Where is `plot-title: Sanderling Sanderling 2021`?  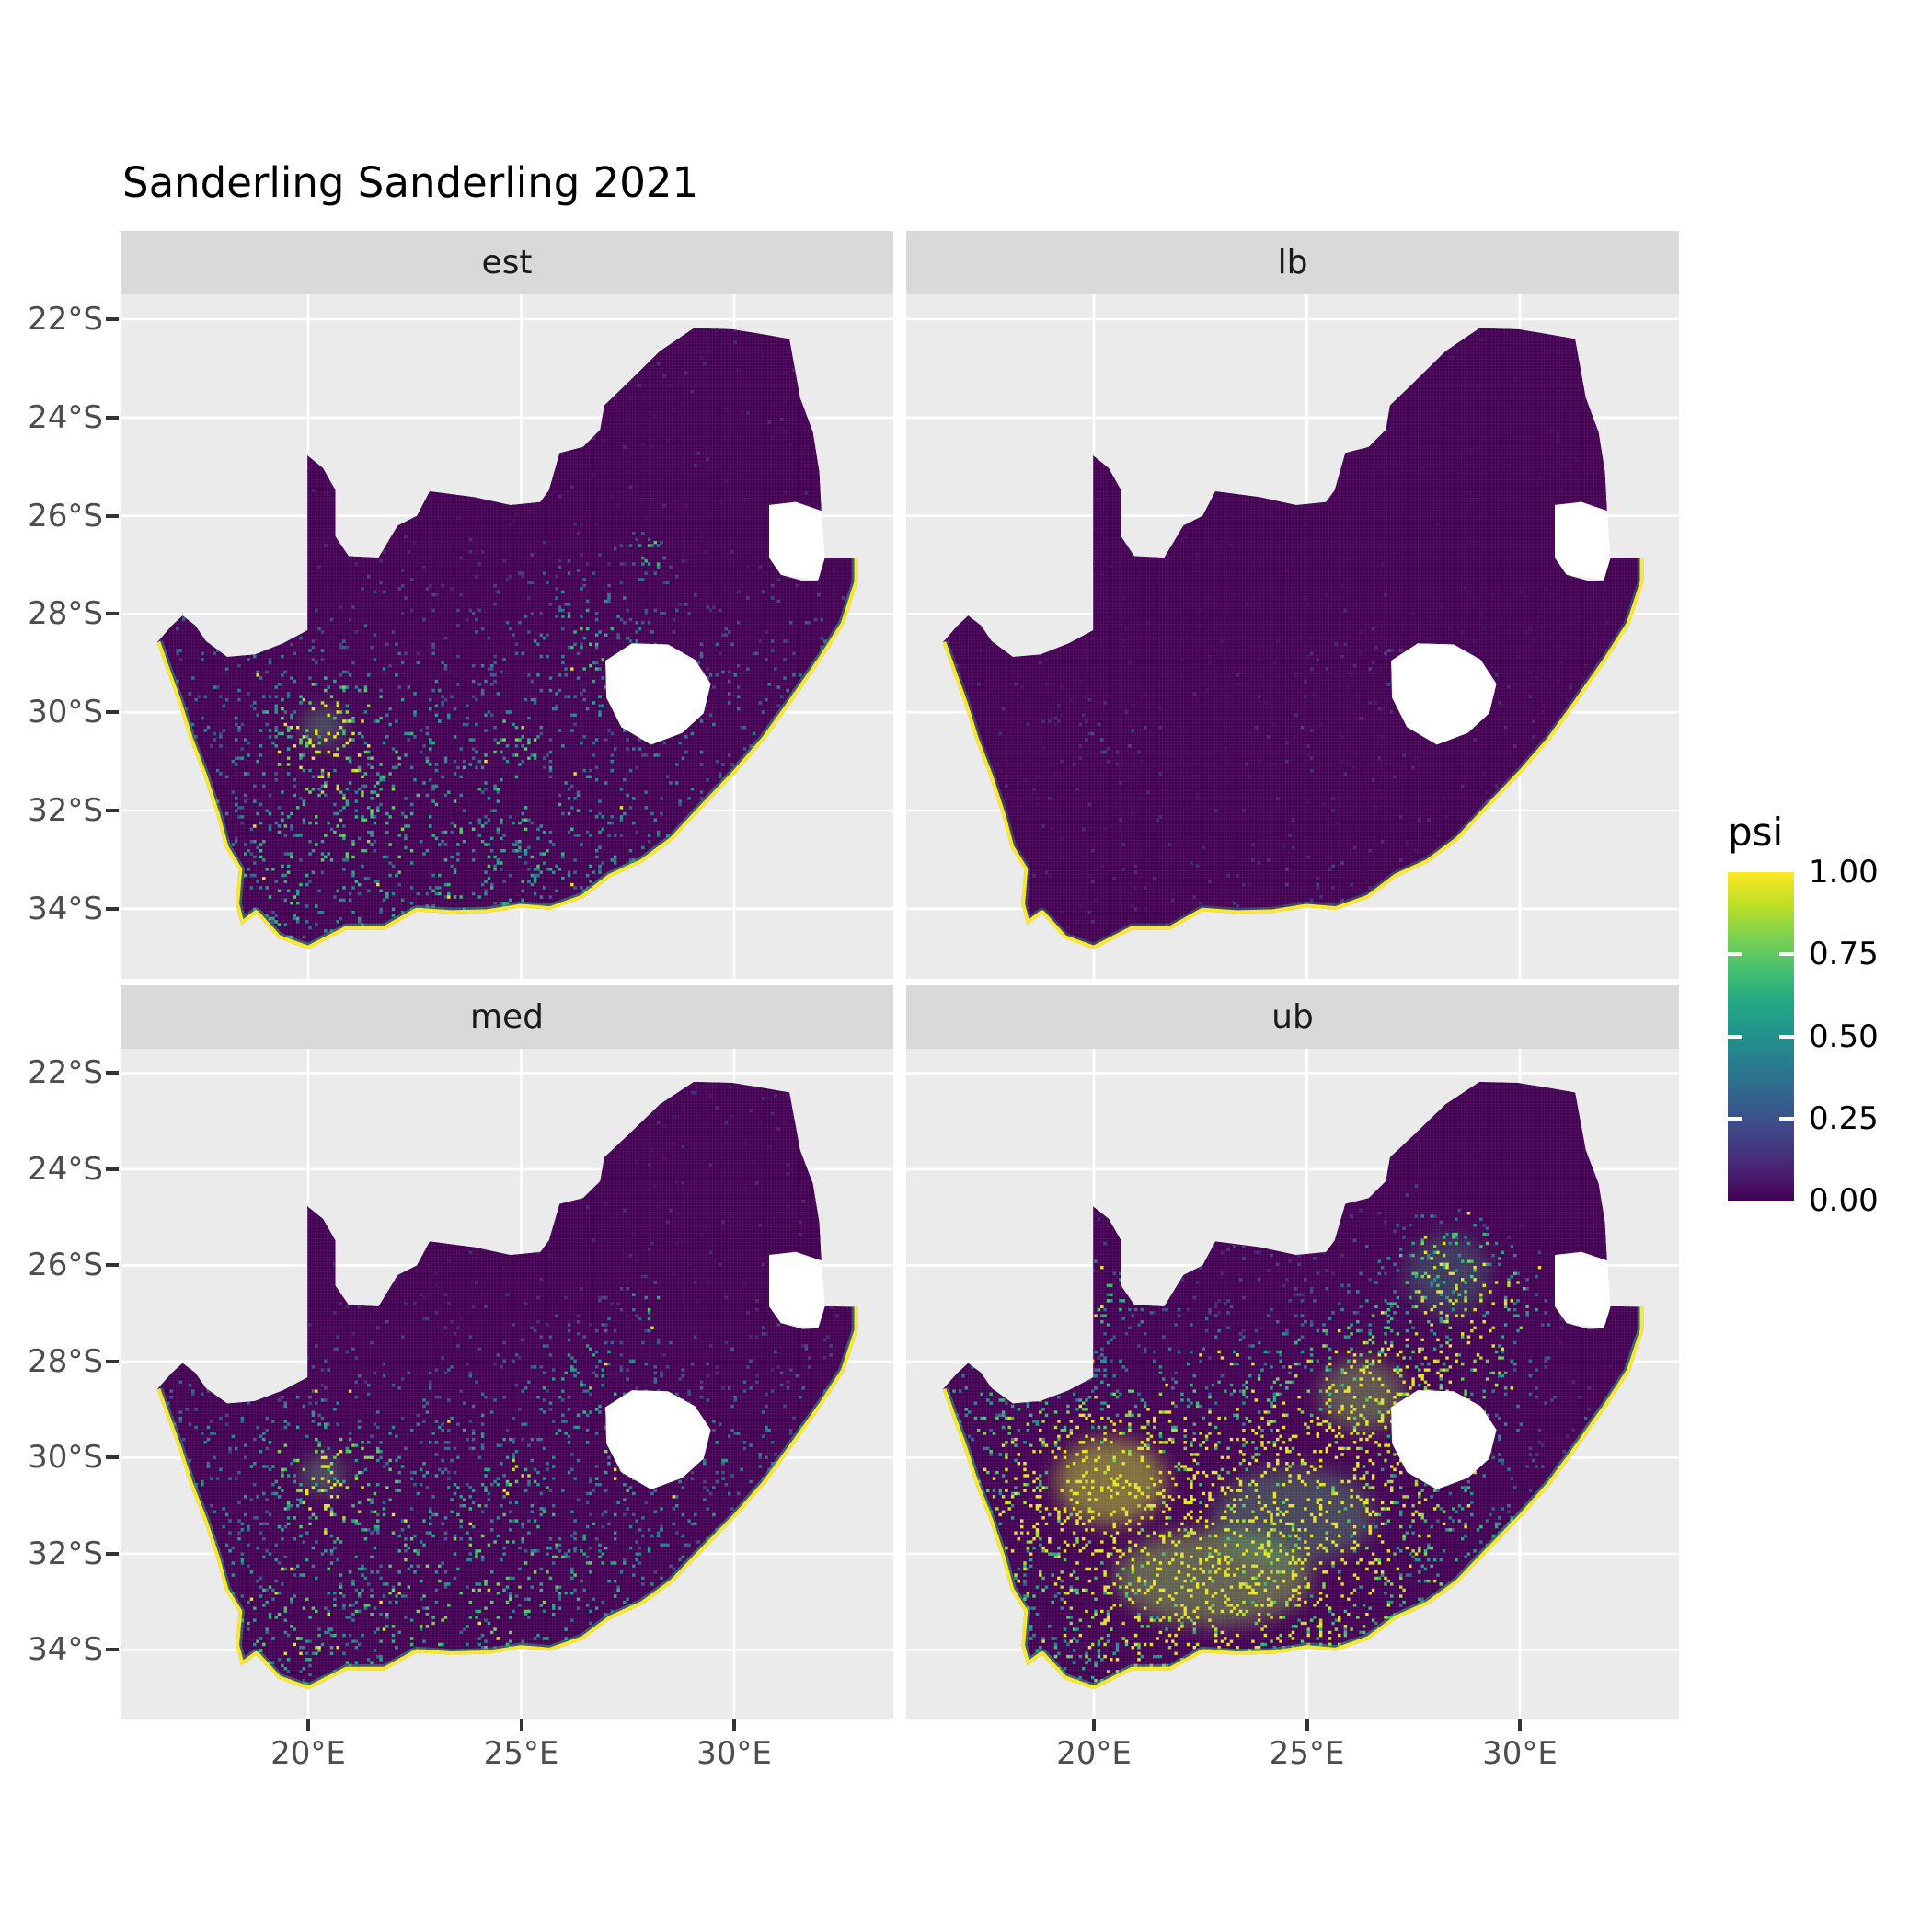 plot-title: Sanderling Sanderling 2021 is located at coordinates (410, 182).